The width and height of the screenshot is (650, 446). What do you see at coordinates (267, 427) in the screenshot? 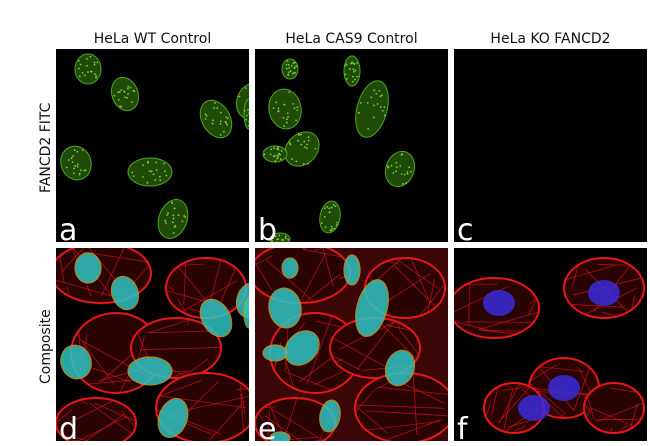
I see `panel-label: e` at bounding box center [267, 427].